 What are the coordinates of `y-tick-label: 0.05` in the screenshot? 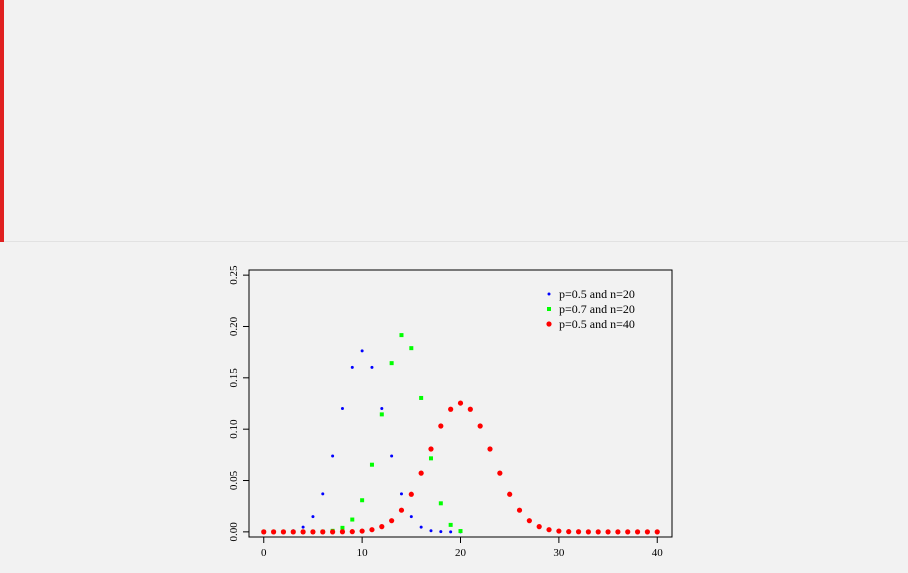 It's located at (234, 480).